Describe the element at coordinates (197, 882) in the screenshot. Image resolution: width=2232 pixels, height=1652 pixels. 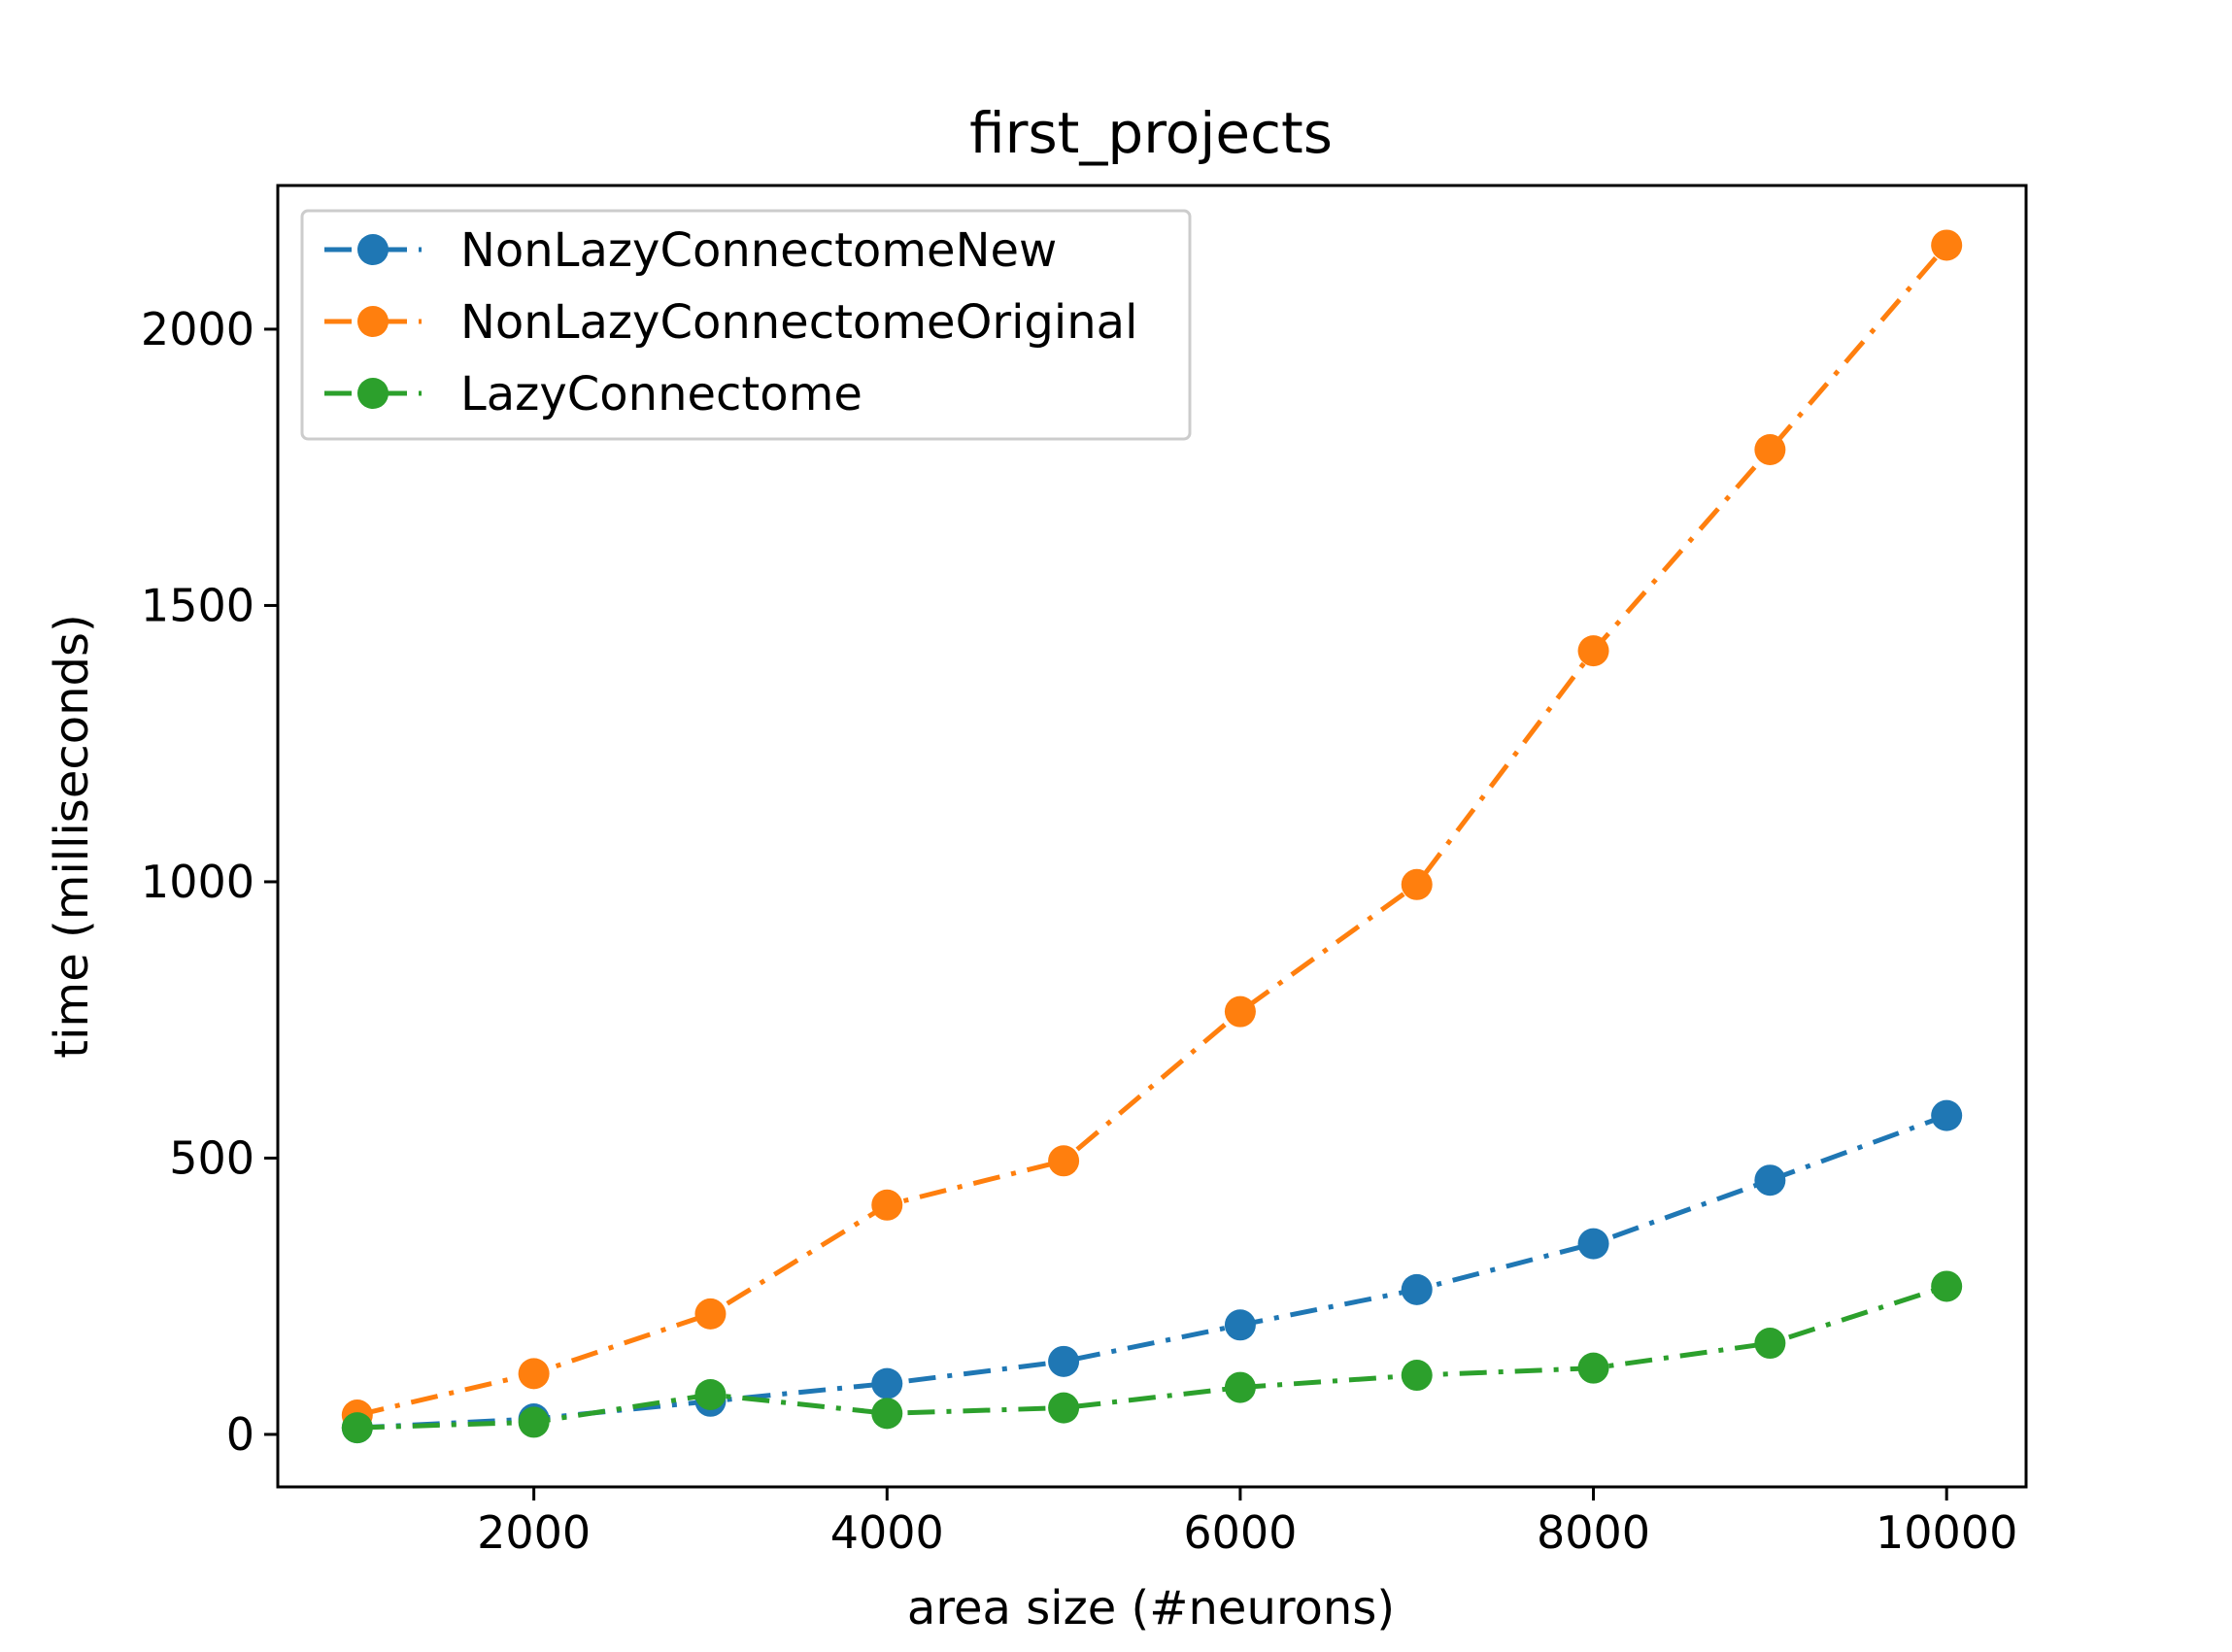
I see `y-tick-label: 1000` at that location.